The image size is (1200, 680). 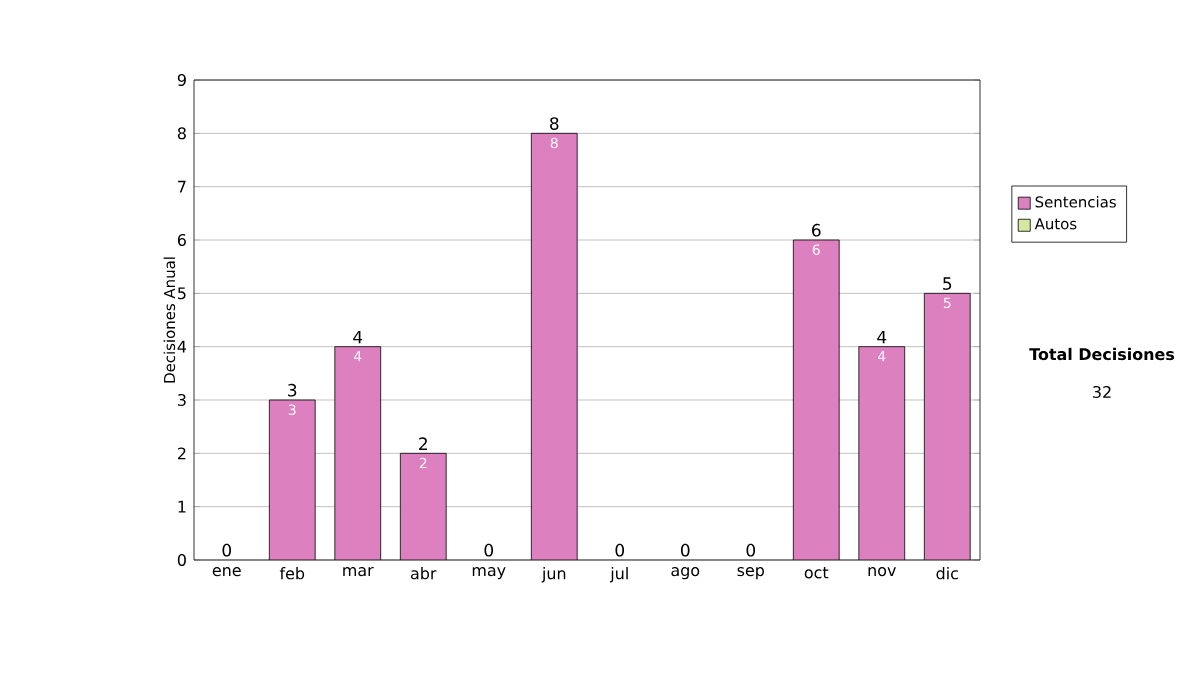 I want to click on total-label: 5, so click(x=947, y=283).